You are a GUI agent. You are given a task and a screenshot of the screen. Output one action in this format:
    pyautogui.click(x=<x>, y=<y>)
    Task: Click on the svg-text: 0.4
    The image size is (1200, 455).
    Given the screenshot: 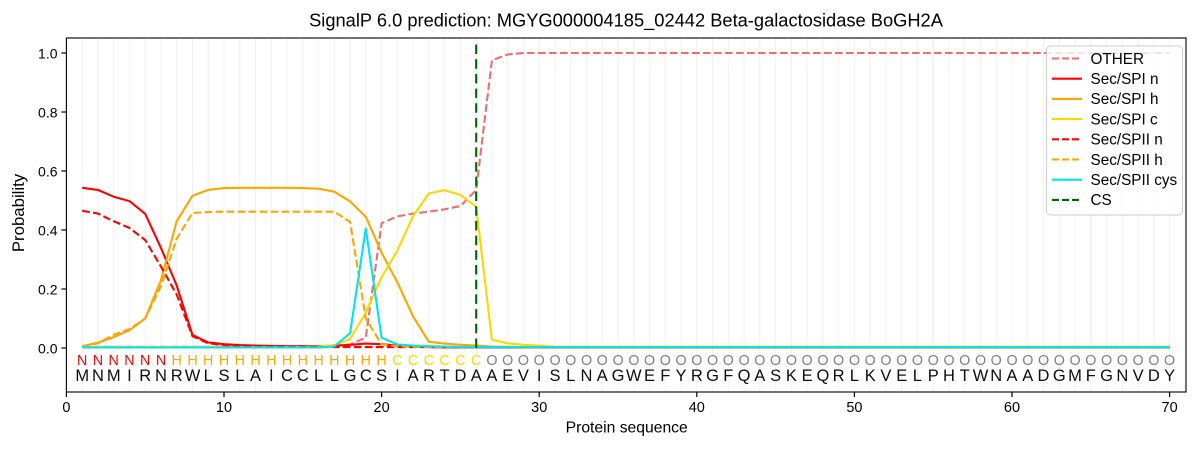 What is the action you would take?
    pyautogui.click(x=48, y=231)
    